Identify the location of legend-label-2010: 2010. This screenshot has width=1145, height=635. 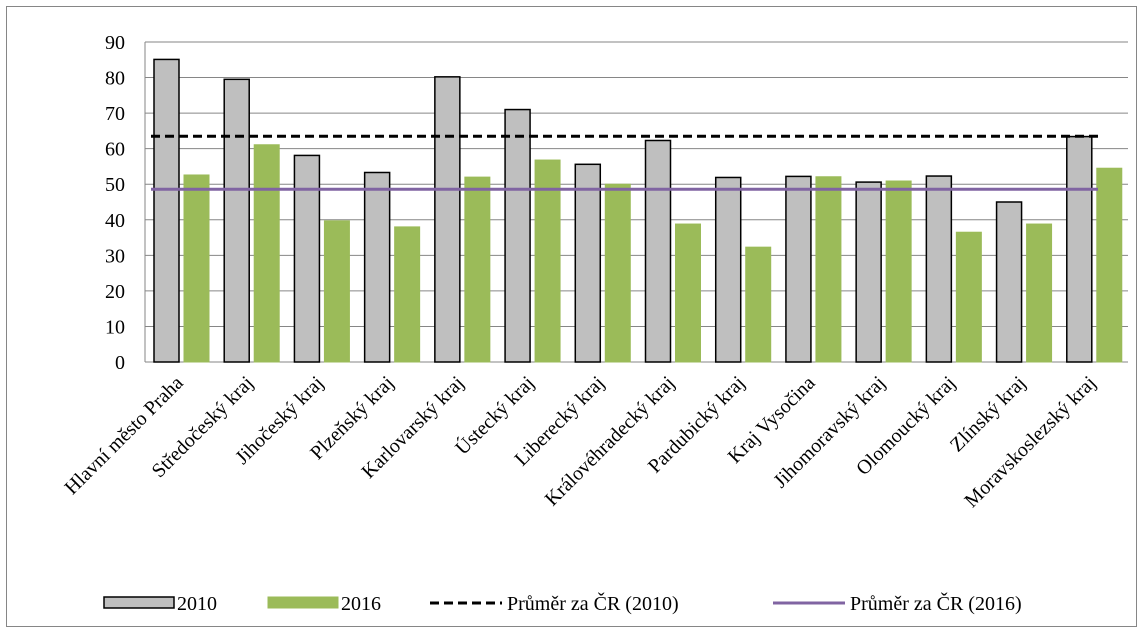
(197, 604).